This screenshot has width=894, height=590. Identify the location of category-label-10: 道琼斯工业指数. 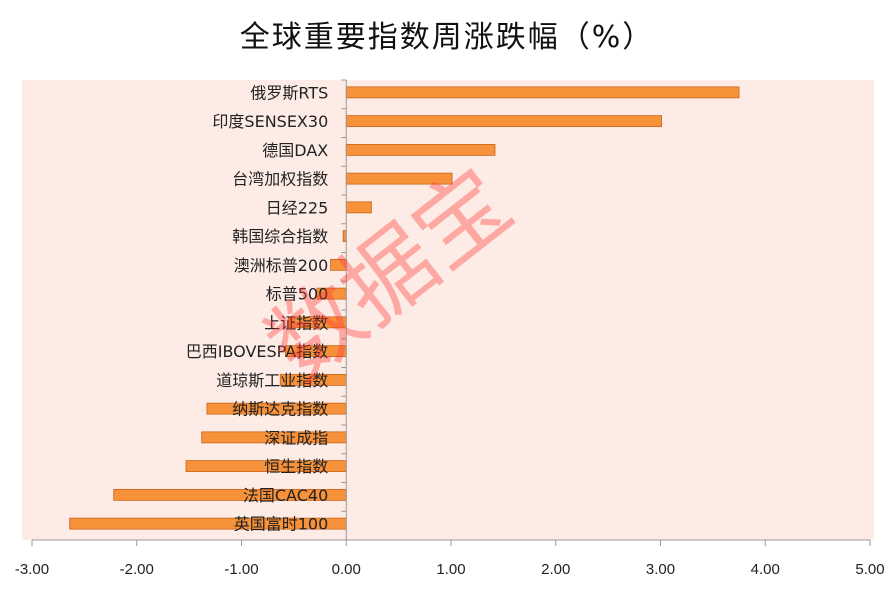
(272, 380).